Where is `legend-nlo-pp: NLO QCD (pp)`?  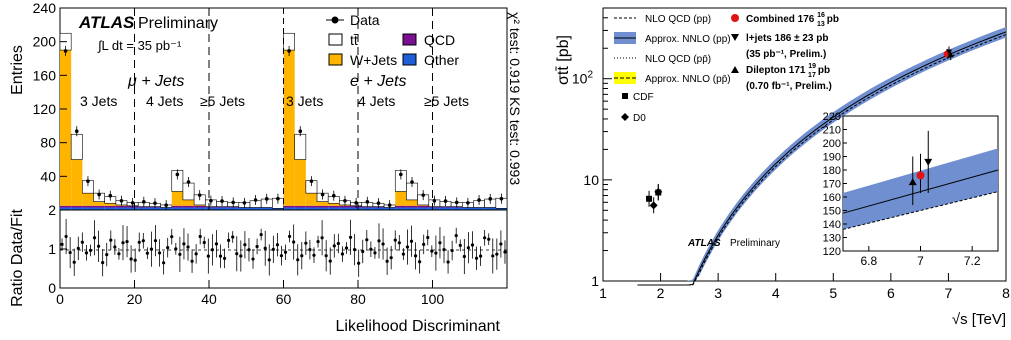
legend-nlo-pp: NLO QCD (pp) is located at coordinates (678, 19).